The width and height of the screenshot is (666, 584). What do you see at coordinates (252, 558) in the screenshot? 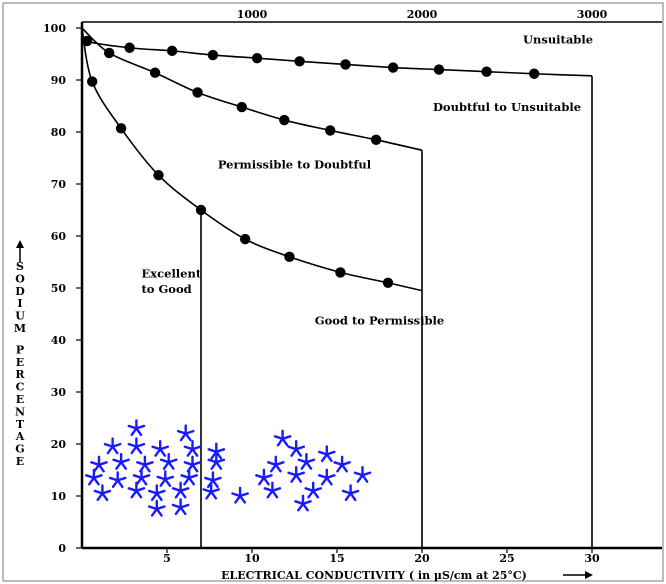
I see `x-tick-label: 10` at bounding box center [252, 558].